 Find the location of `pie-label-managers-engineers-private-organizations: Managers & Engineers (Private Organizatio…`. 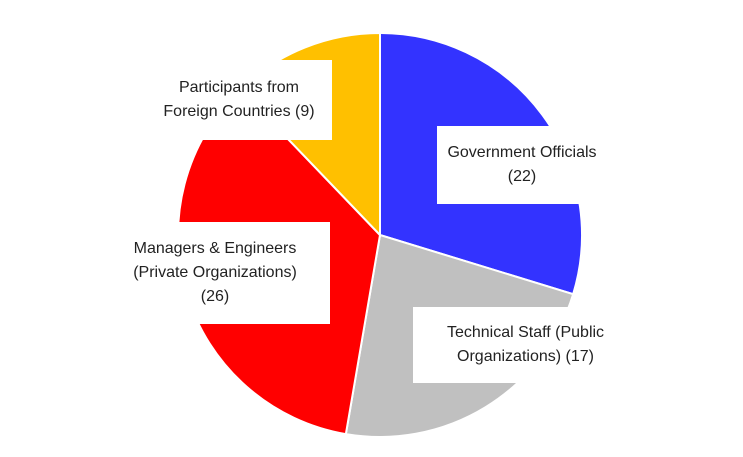

pie-label-managers-engineers-private-organizations: Managers & Engineers (Private Organizatio… is located at coordinates (215, 273).